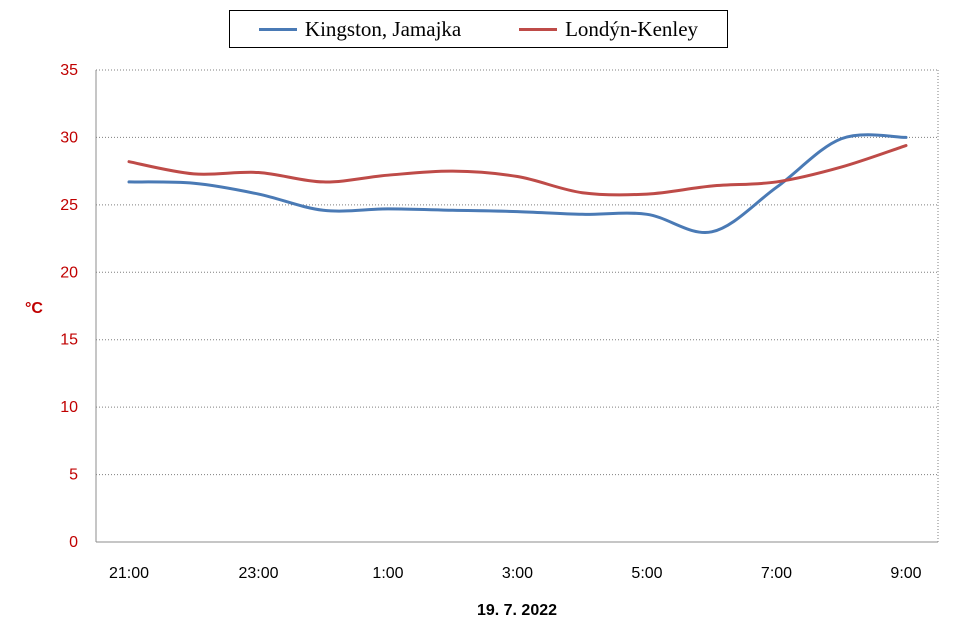  Describe the element at coordinates (632, 28) in the screenshot. I see `legend-label: Londýn-Kenley` at that location.